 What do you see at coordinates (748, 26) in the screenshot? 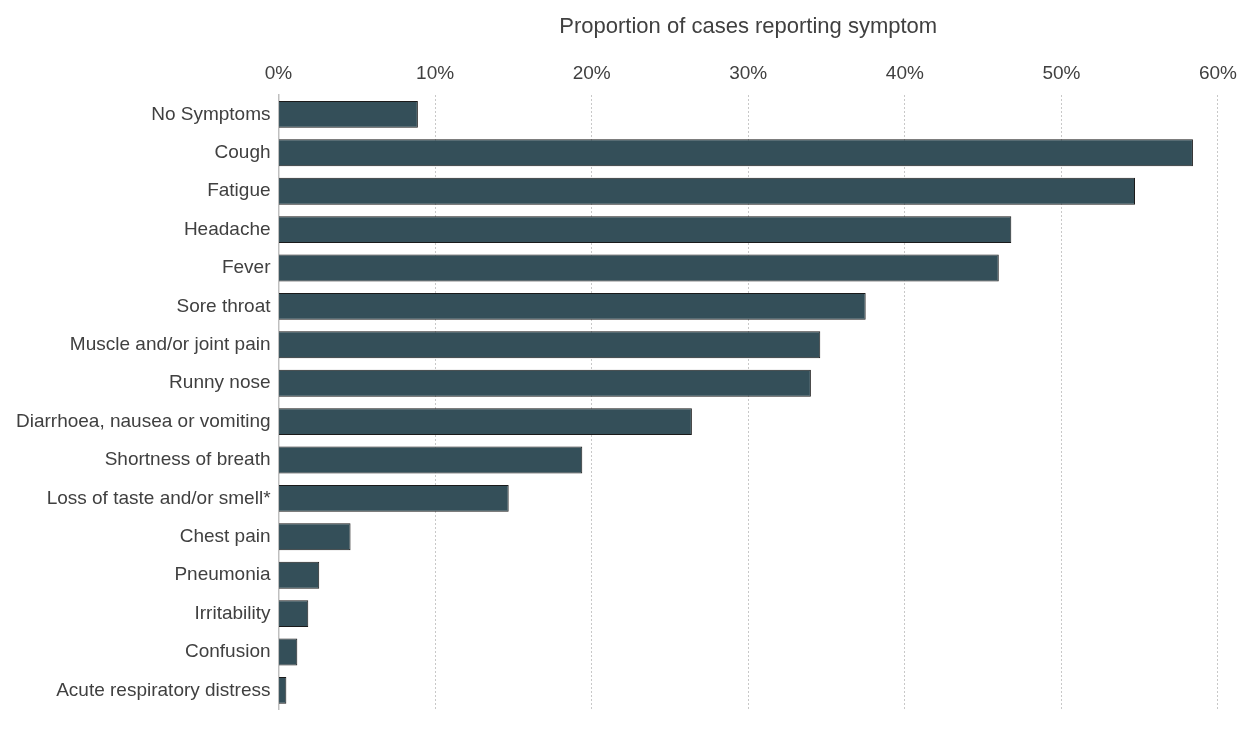
I see `x-axis-title: Proportion of cases reporting symptom` at bounding box center [748, 26].